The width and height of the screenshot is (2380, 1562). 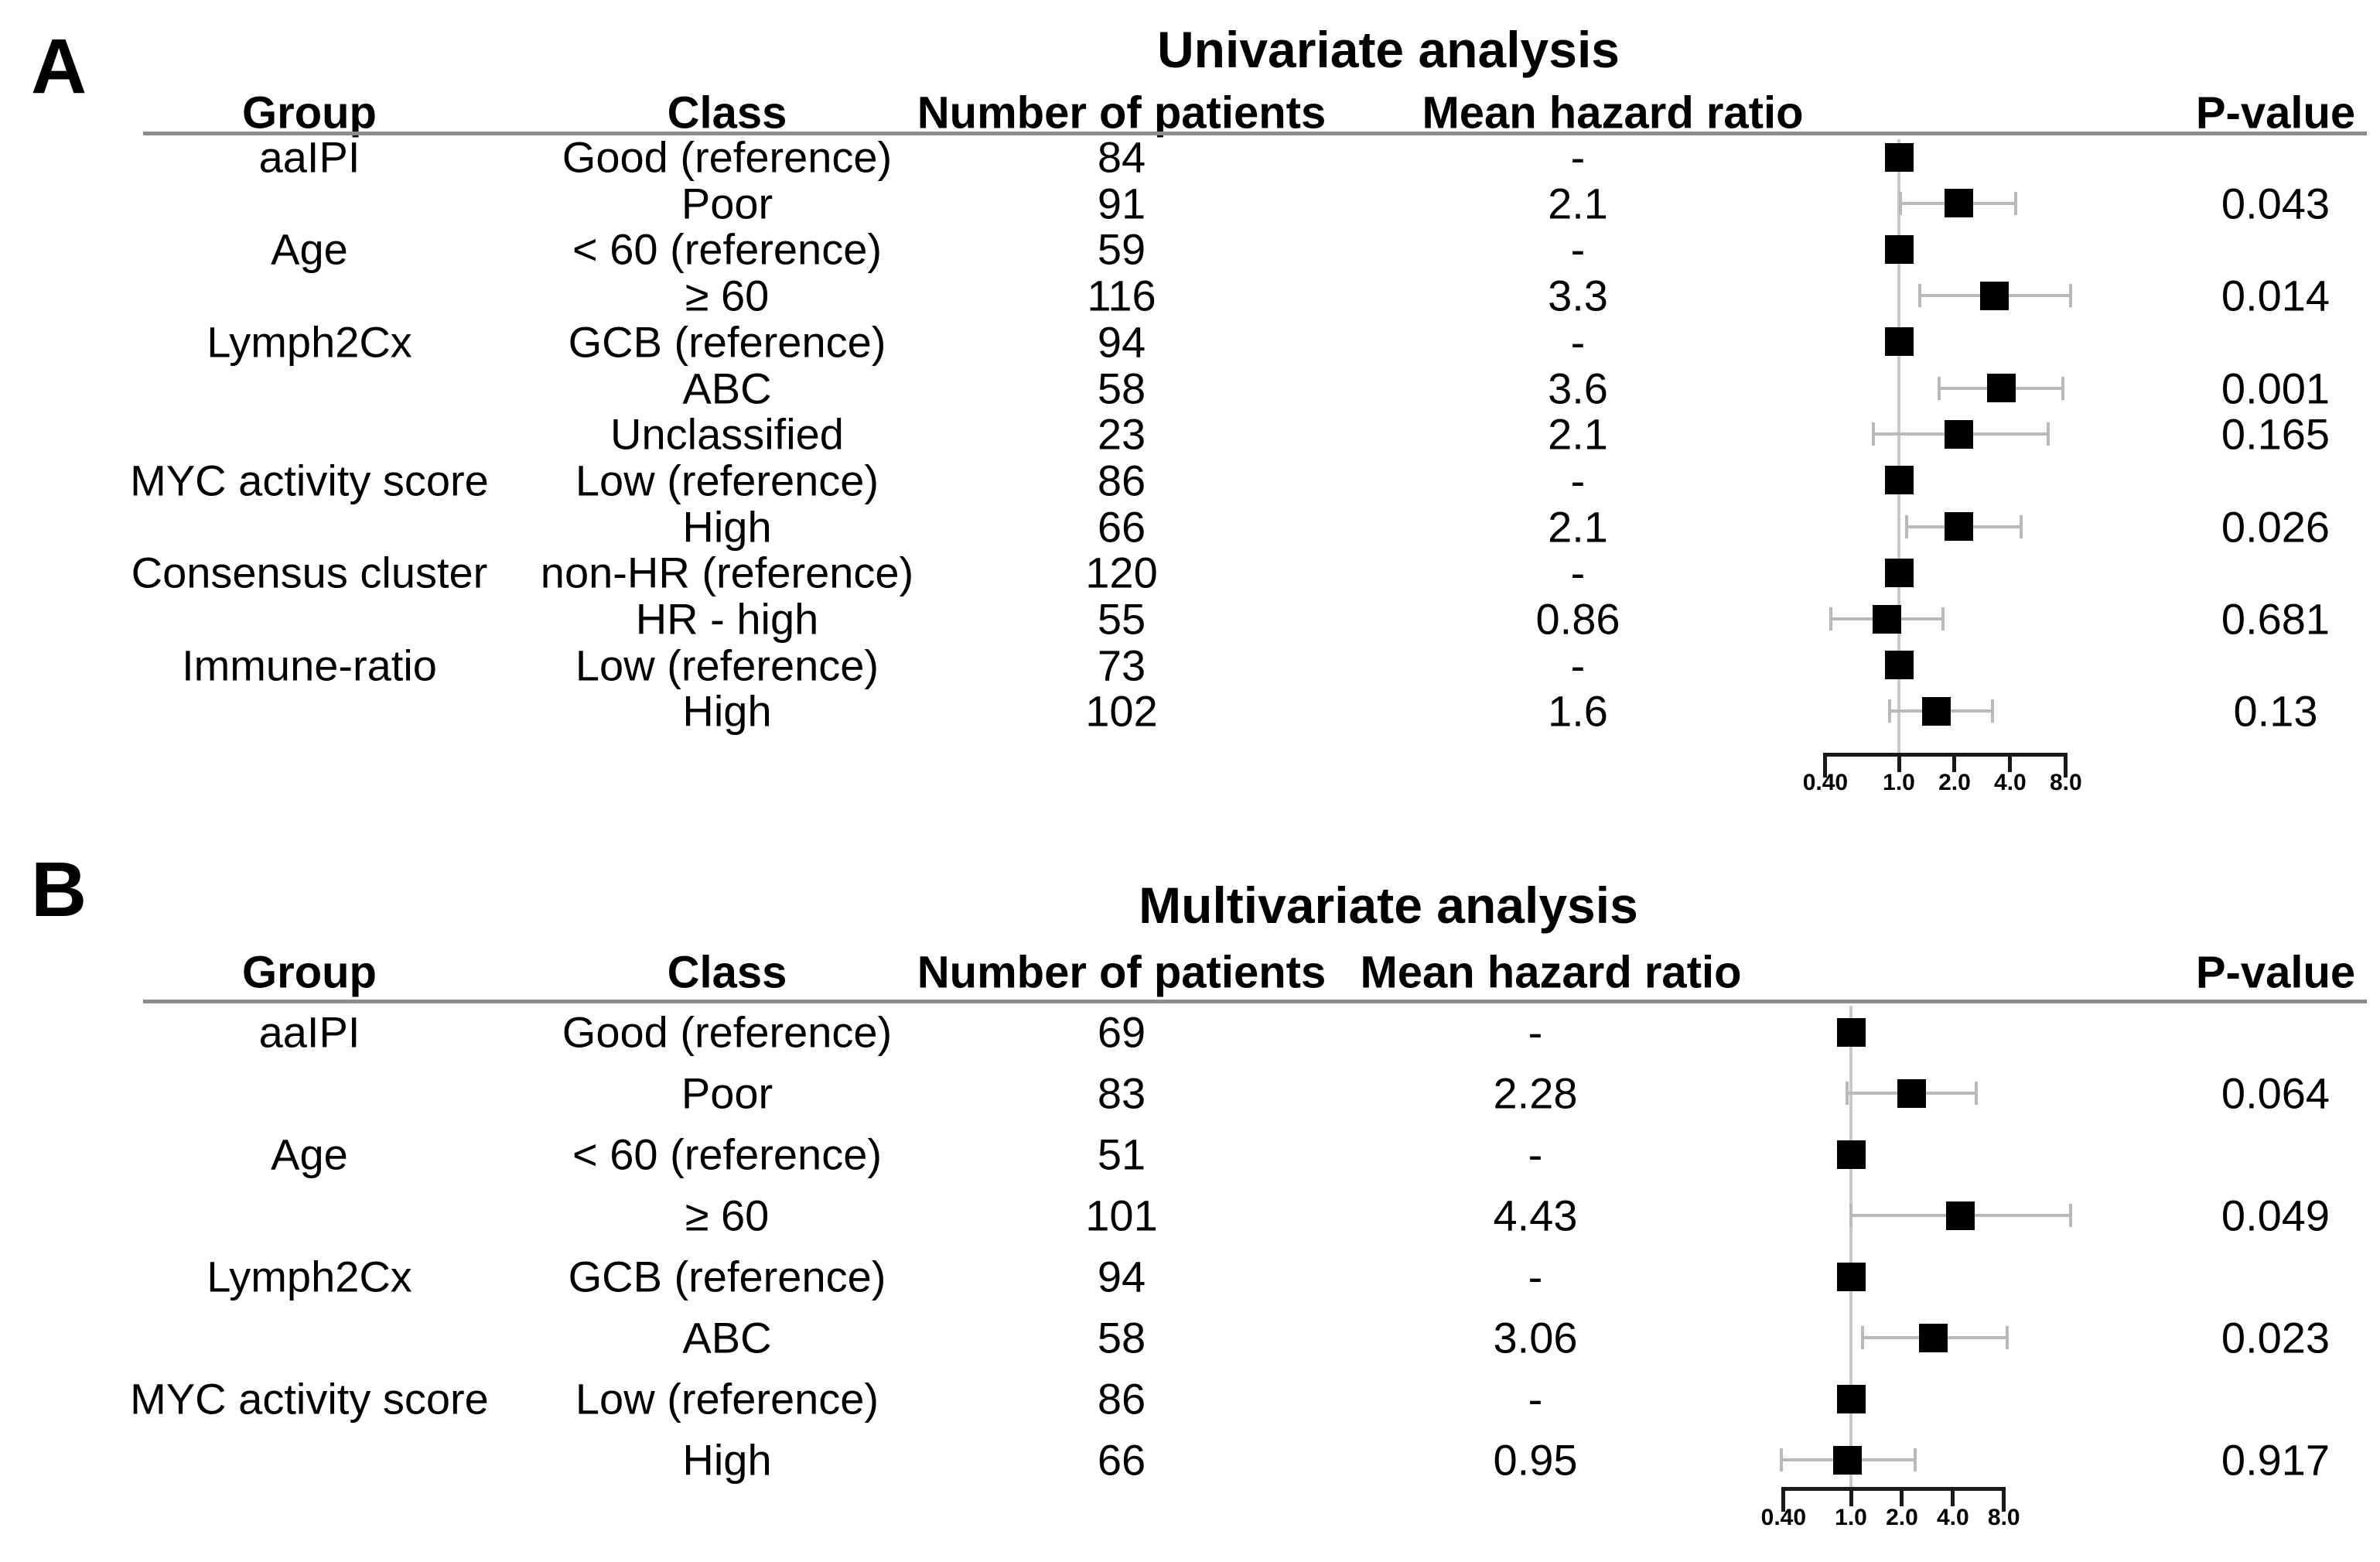 What do you see at coordinates (1535, 1215) in the screenshot?
I see `hazard-ratio-value: 4.43` at bounding box center [1535, 1215].